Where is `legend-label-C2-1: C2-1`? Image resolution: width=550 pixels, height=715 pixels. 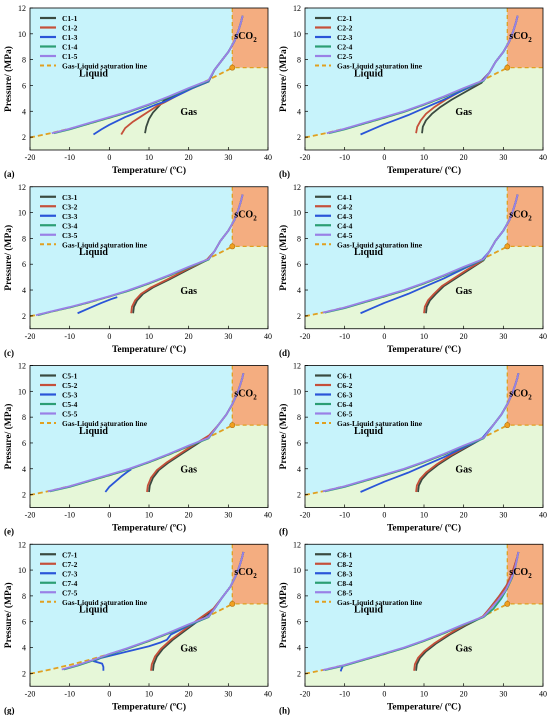
legend-label-C2-1: C2-1 is located at coordinates (345, 18).